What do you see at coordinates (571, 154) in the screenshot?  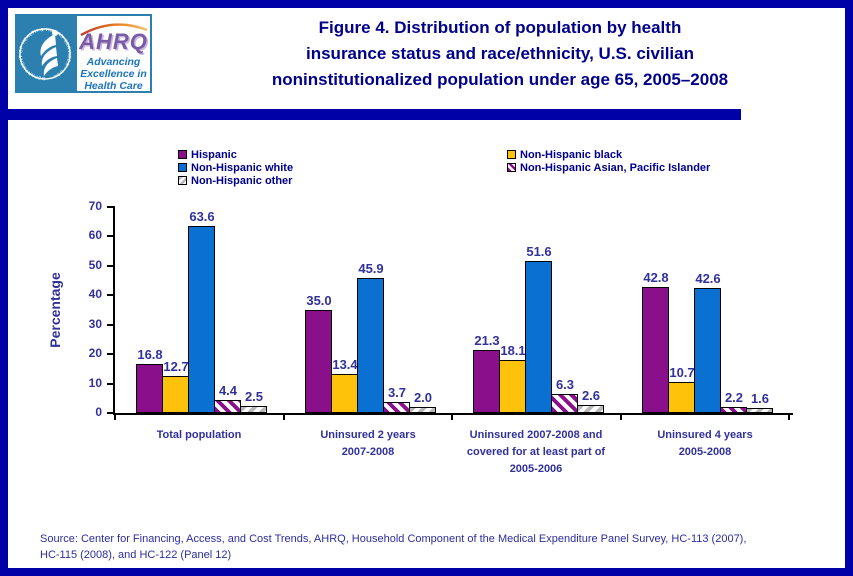 I see `legend-label: Non-Hispanic black` at bounding box center [571, 154].